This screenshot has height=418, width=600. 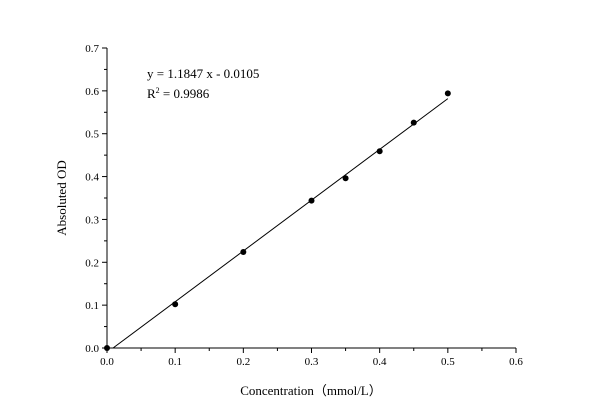 I want to click on x-tick-label: 0.6, so click(x=516, y=362).